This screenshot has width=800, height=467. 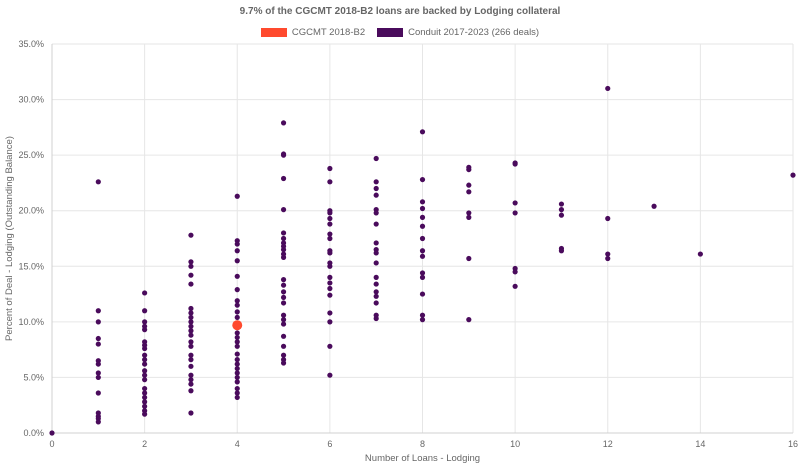 What do you see at coordinates (237, 444) in the screenshot?
I see `x-tick-label: 4` at bounding box center [237, 444].